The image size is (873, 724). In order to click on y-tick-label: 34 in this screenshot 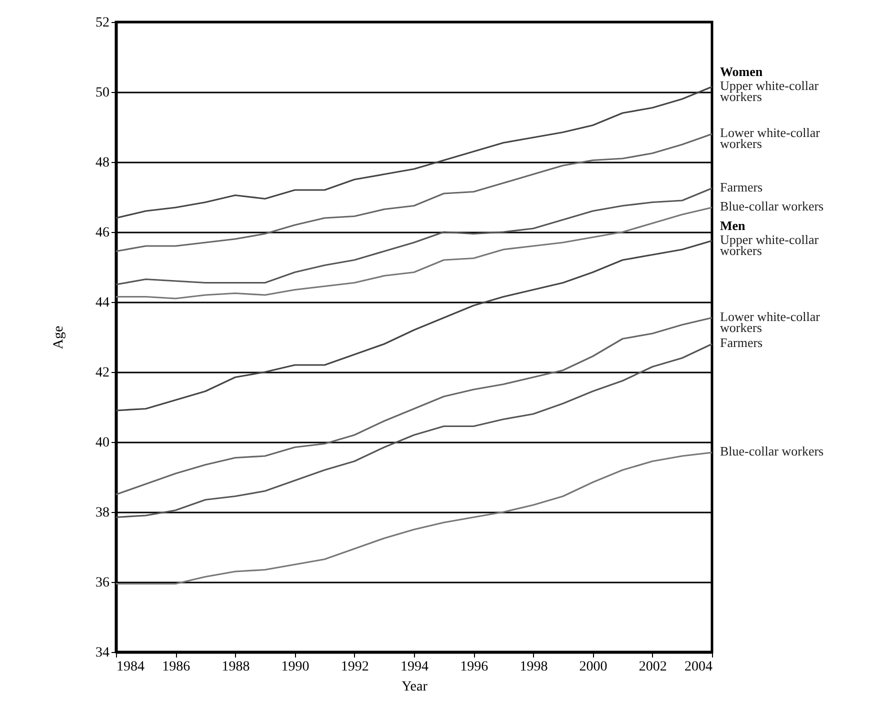, I will do `click(103, 653)`.